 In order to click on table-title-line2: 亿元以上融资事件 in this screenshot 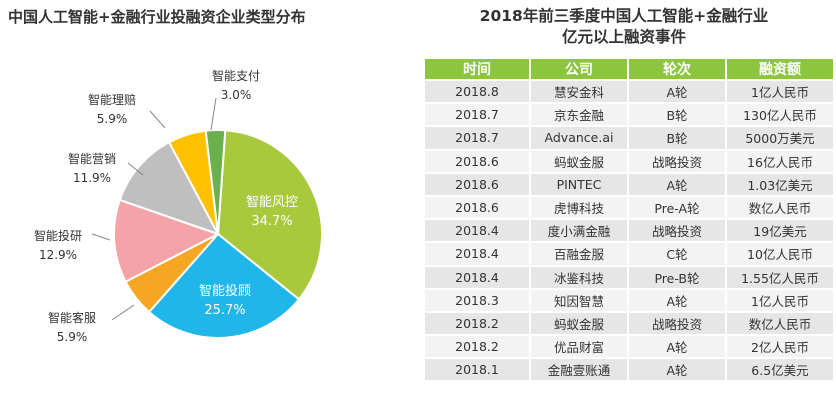, I will do `click(623, 37)`.